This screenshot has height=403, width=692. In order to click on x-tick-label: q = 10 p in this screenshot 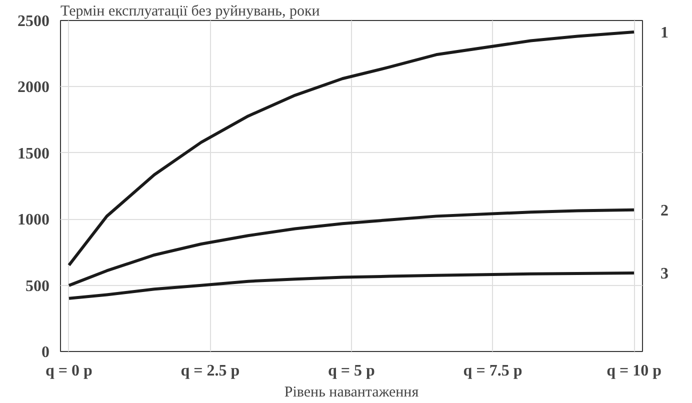, I will do `click(634, 371)`.